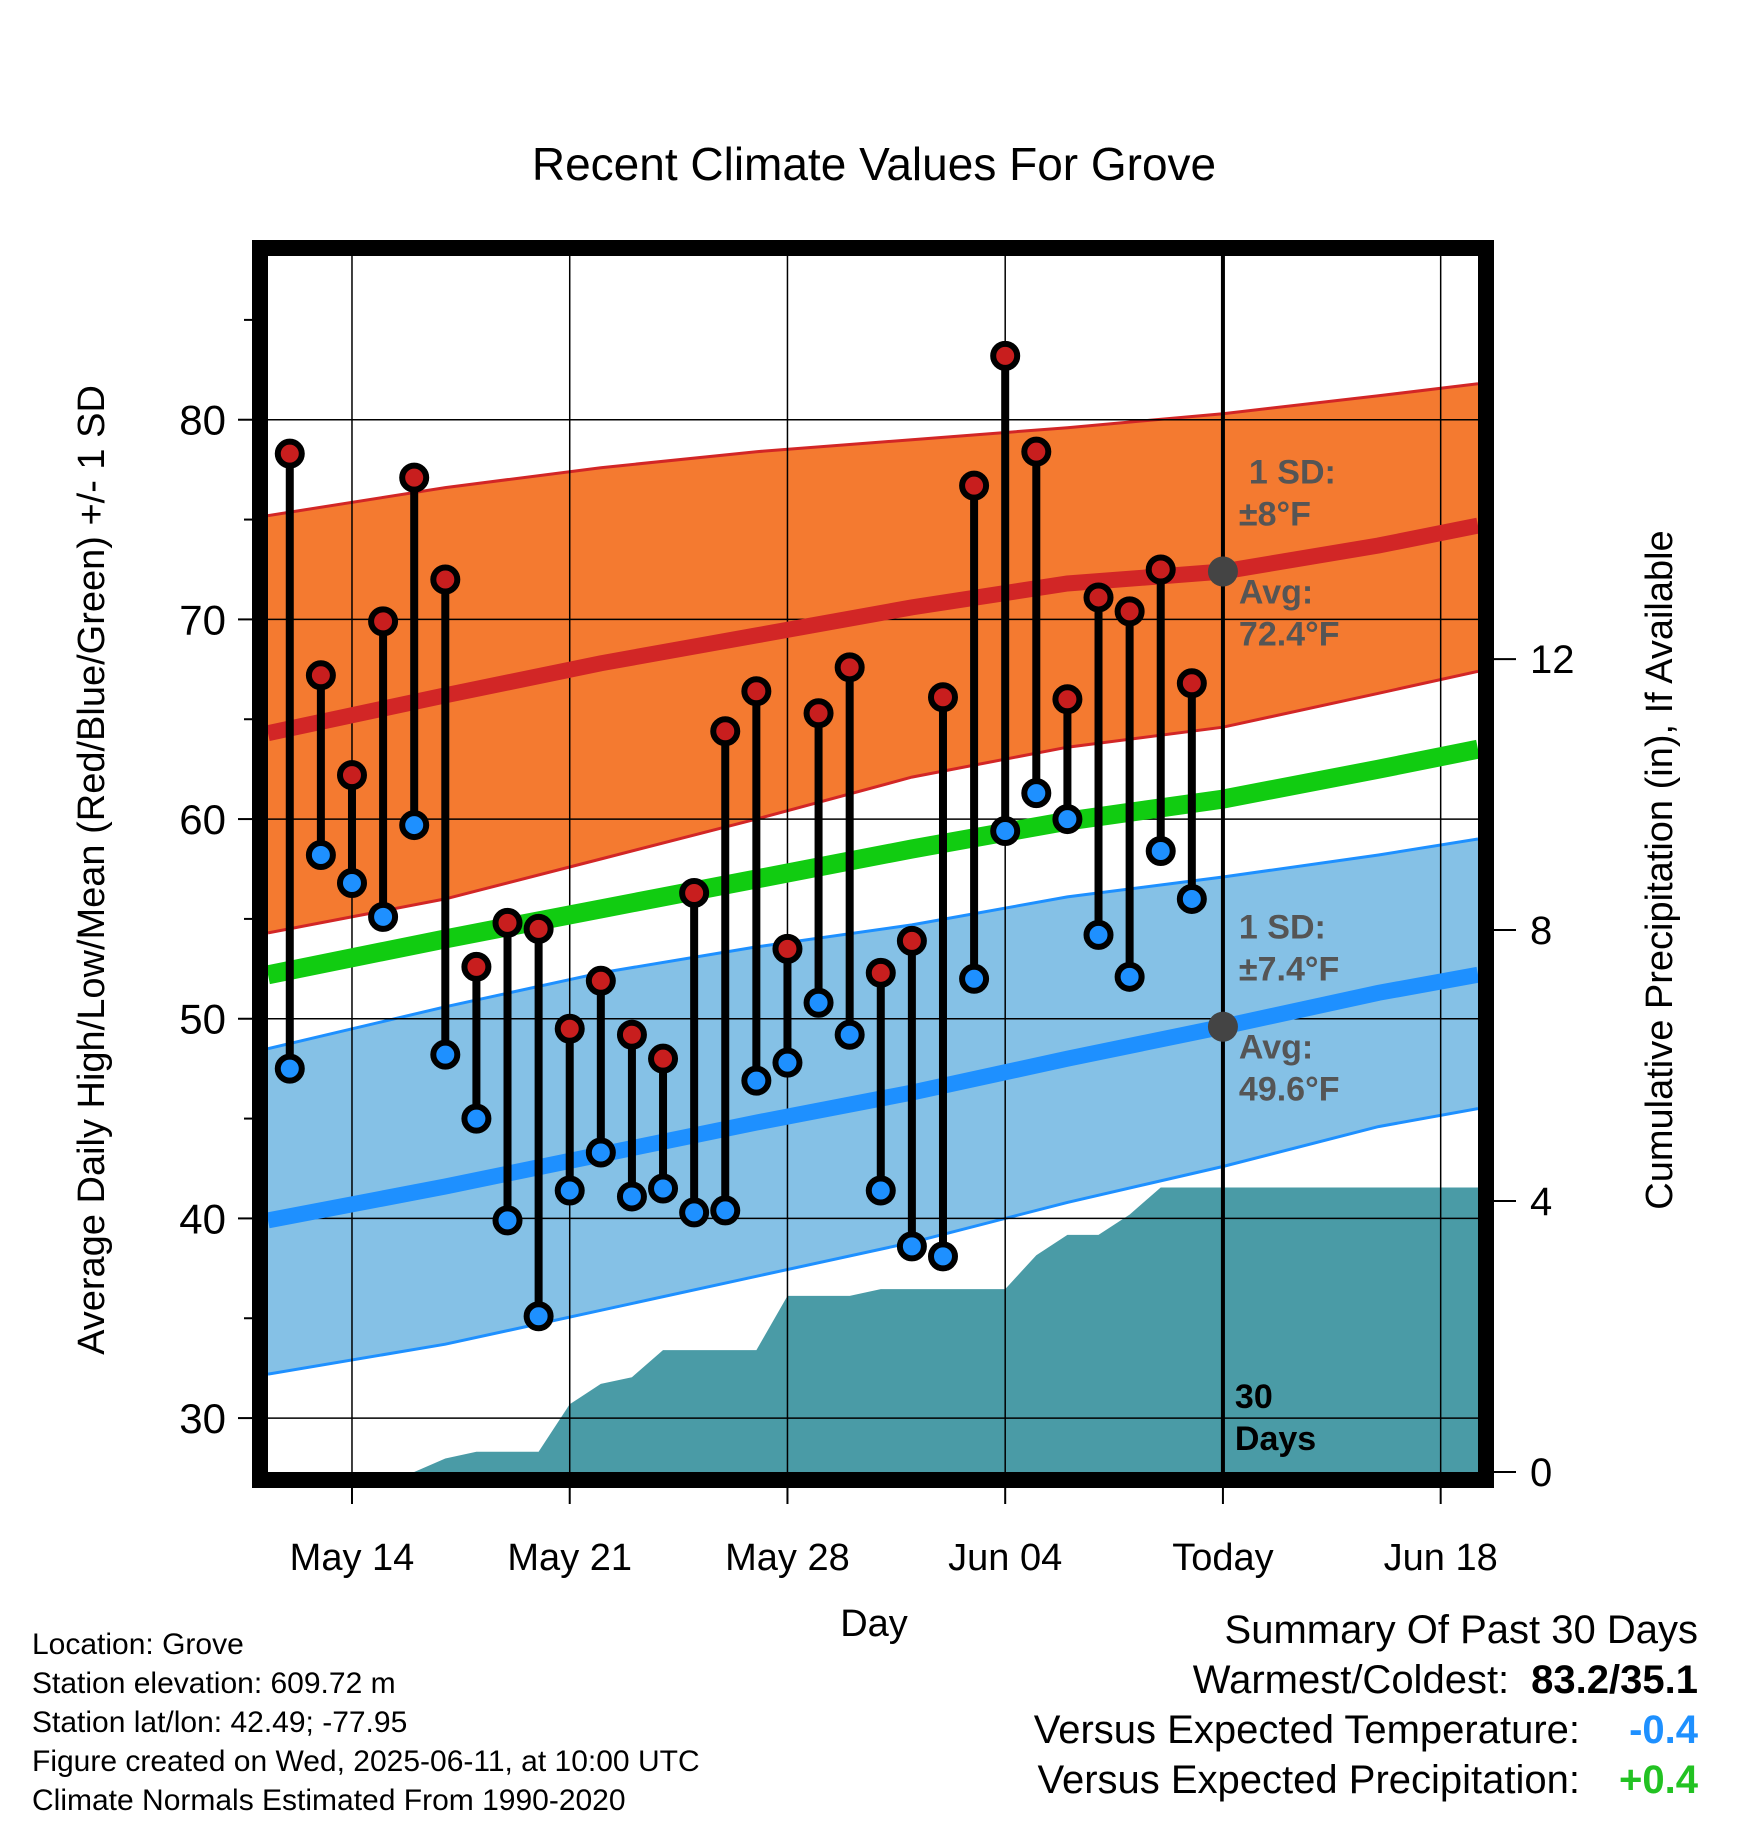  What do you see at coordinates (874, 1624) in the screenshot?
I see `x-axis-label: Day` at bounding box center [874, 1624].